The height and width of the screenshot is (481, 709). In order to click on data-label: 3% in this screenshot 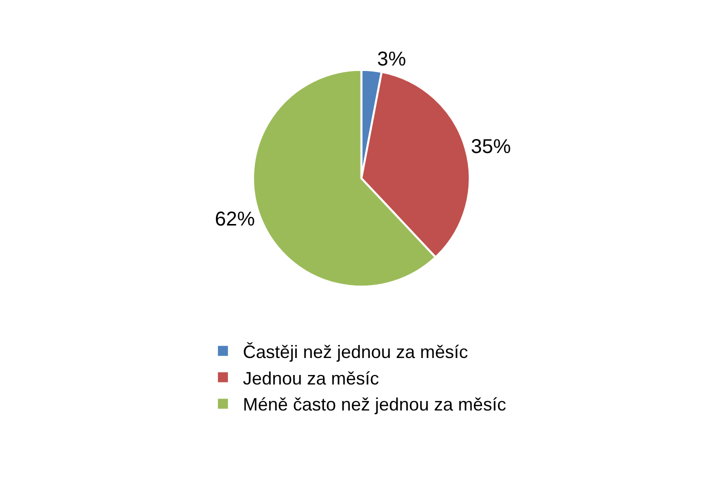, I will do `click(391, 59)`.